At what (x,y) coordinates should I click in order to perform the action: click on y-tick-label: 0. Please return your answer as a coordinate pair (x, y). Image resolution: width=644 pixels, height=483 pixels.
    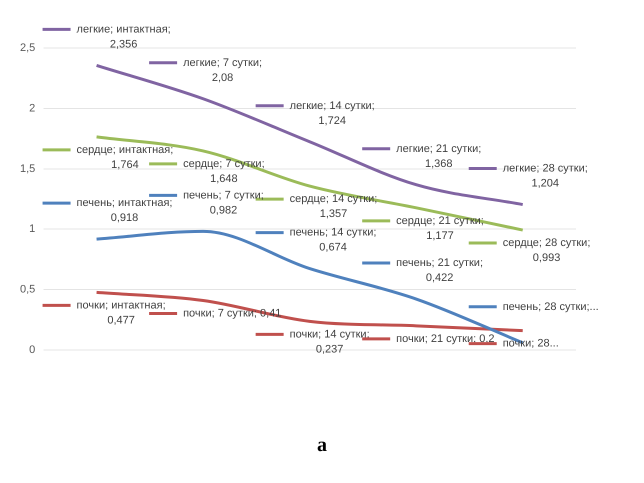
    Looking at the image, I should click on (32, 350).